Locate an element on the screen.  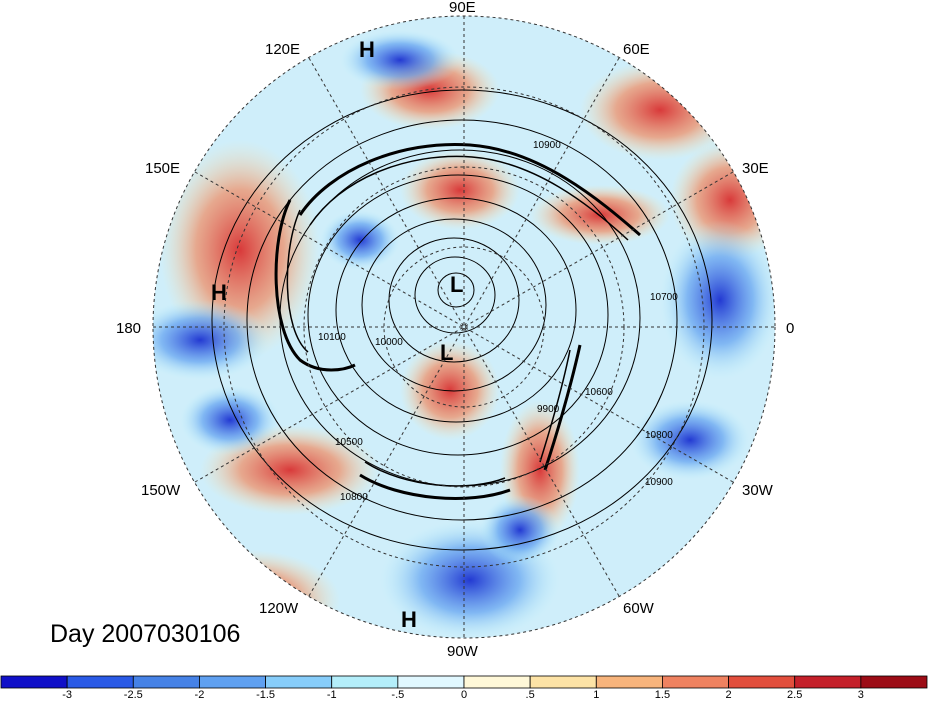
contour-label: 10000 is located at coordinates (389, 342).